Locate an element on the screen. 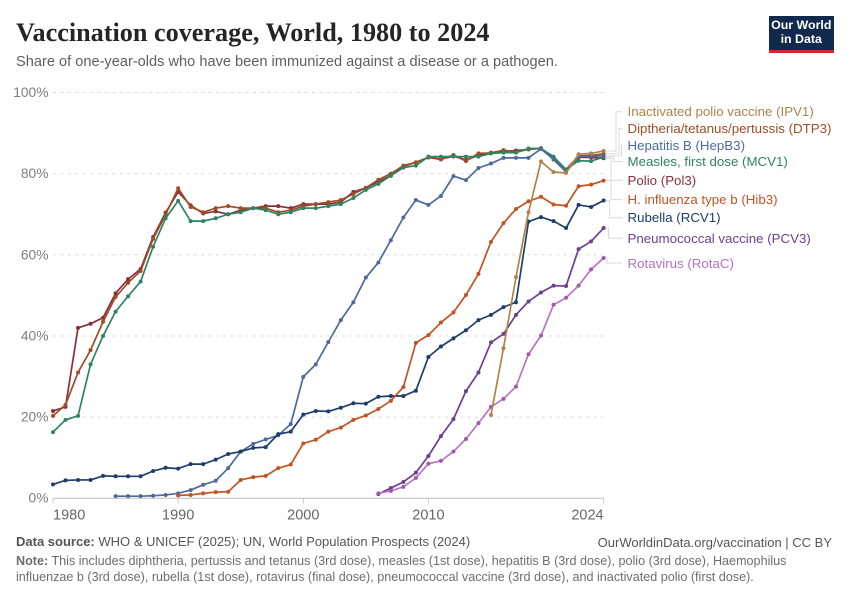  svg-text: 60% is located at coordinates (35, 254).